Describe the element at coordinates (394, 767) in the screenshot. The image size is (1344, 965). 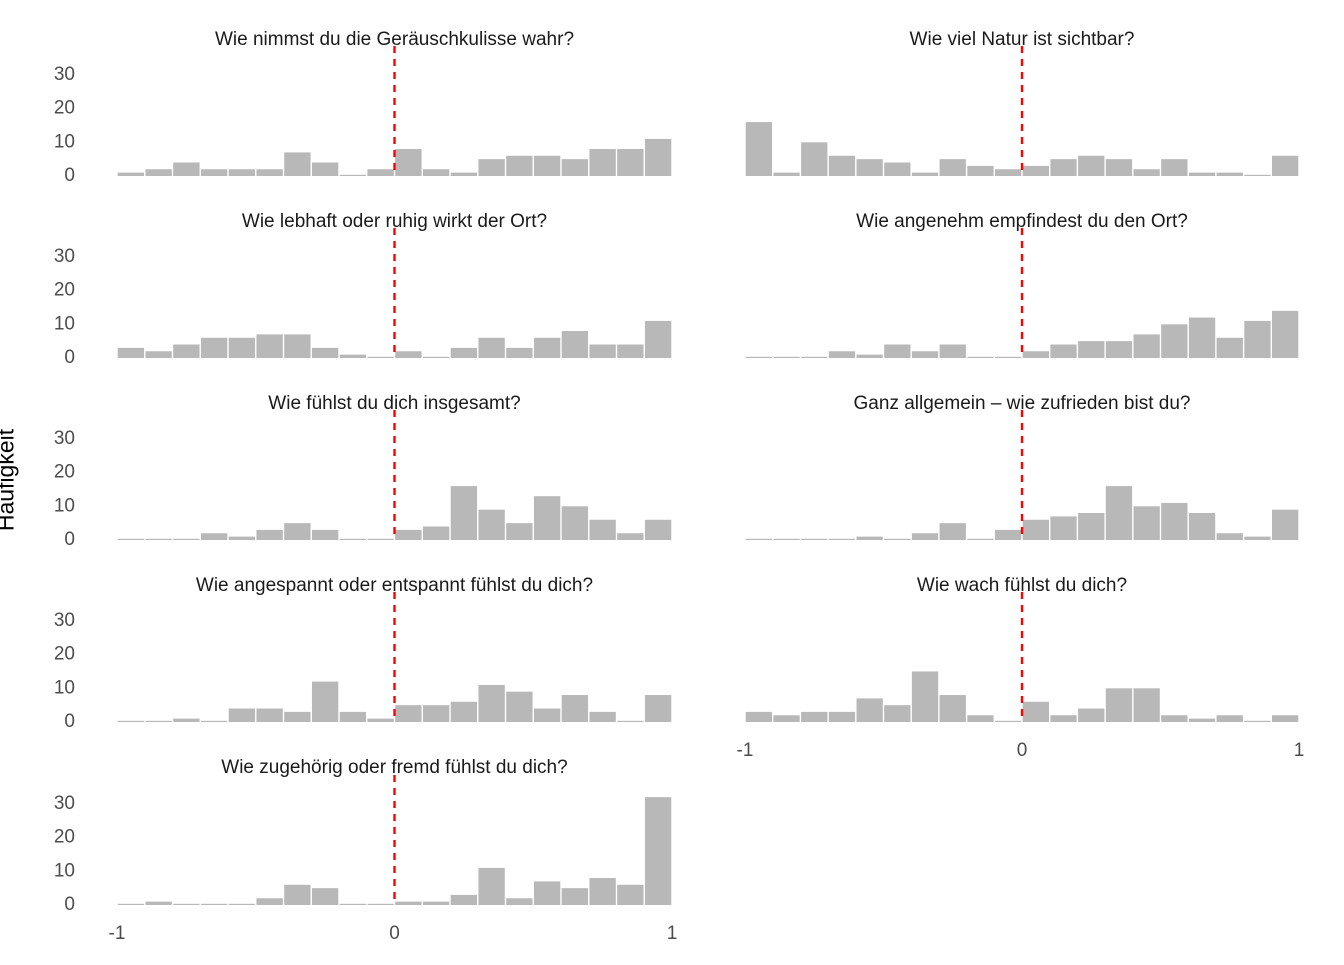
I see `panel-title: Wie zugehörig oder fremd fühlst du dich?` at that location.